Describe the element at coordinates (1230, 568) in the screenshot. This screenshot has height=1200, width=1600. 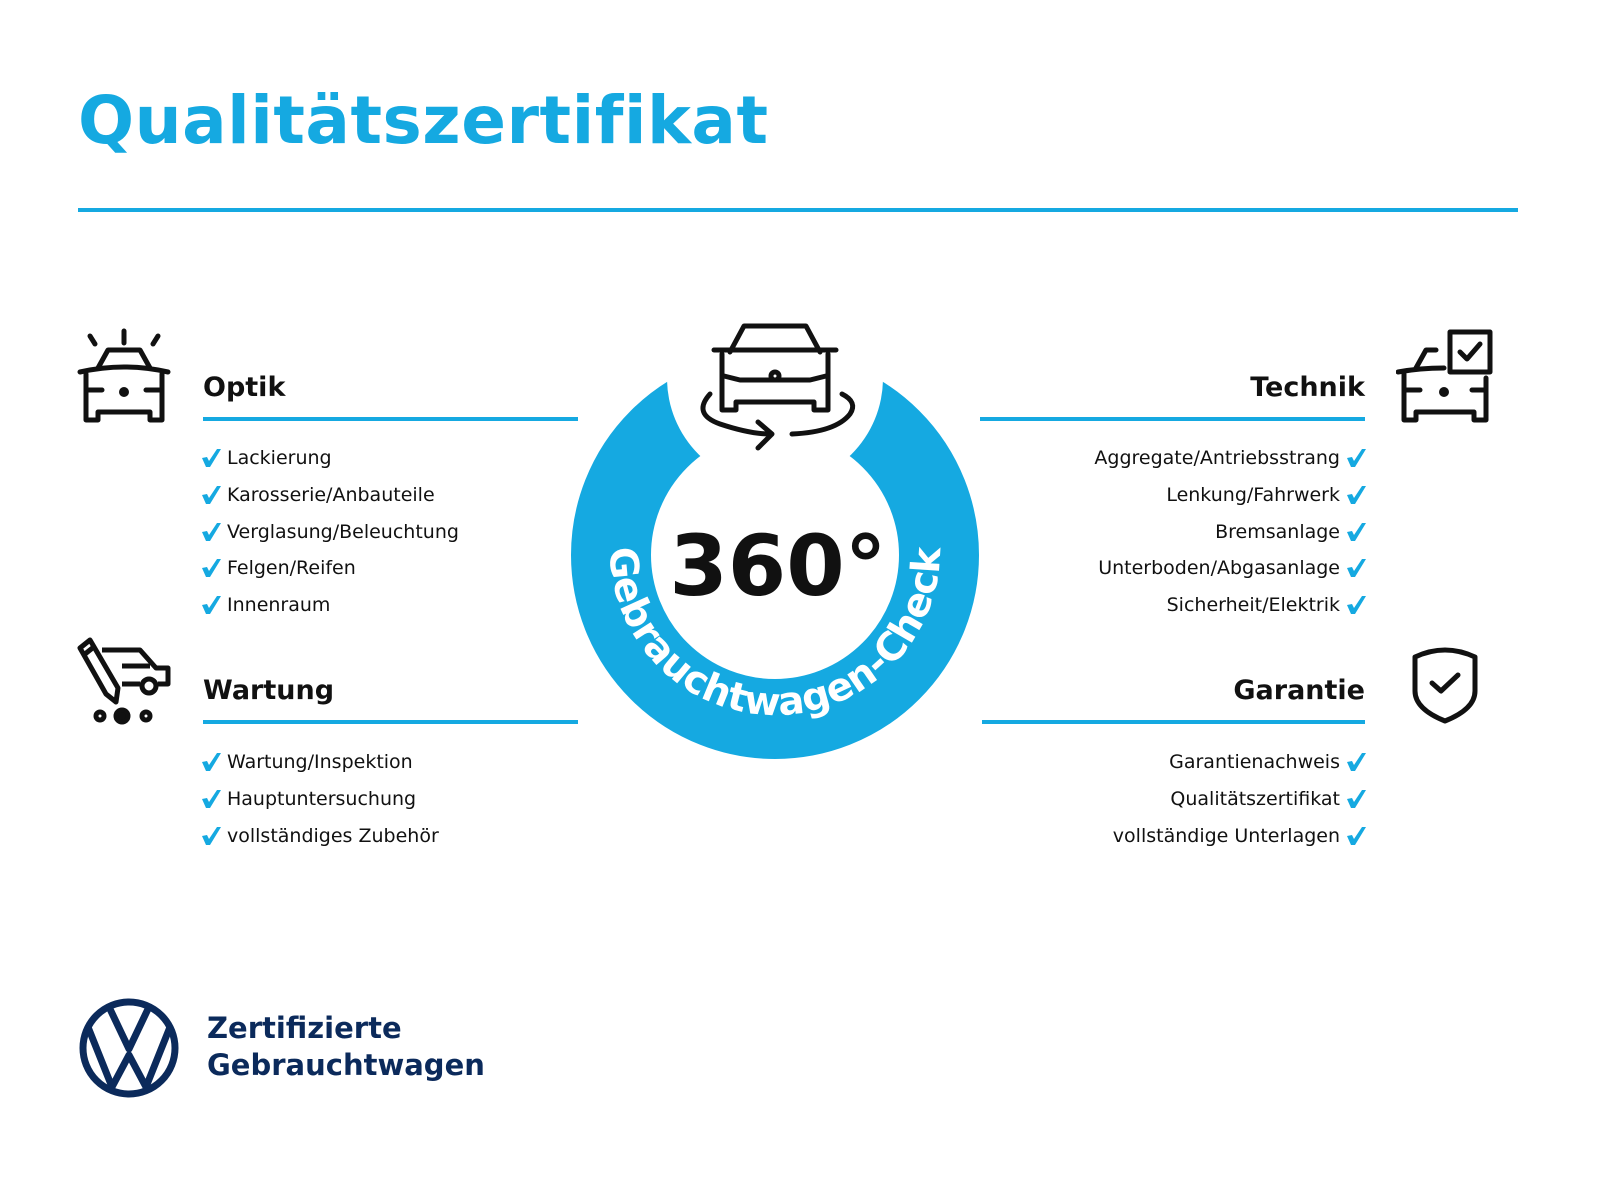
I see `list-item: Unterboden/Abgasanlage` at that location.